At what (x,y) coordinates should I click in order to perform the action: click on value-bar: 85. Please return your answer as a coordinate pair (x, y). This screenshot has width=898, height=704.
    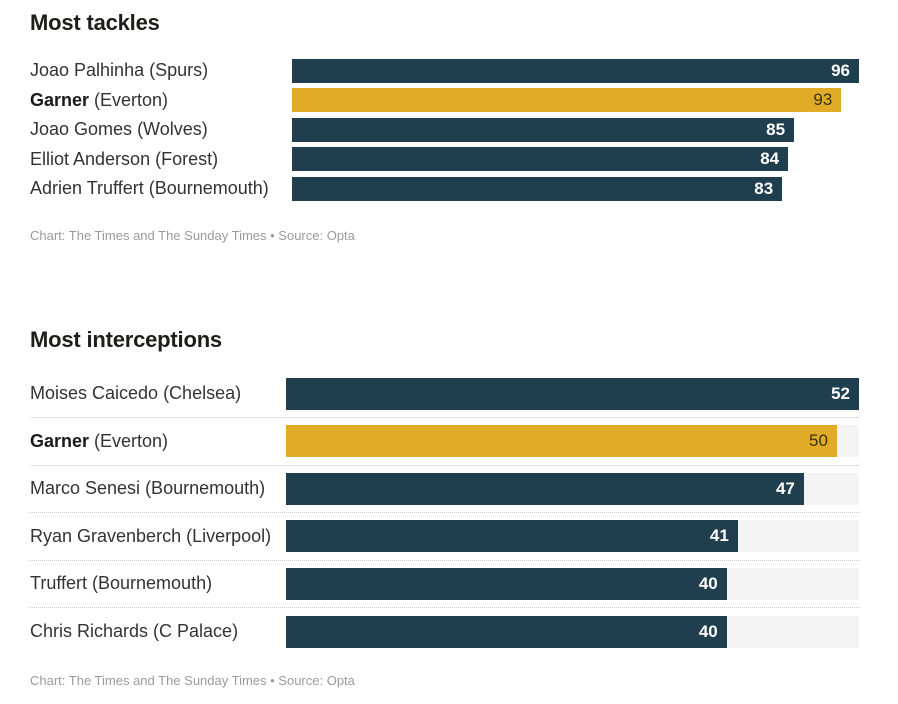
    Looking at the image, I should click on (543, 129).